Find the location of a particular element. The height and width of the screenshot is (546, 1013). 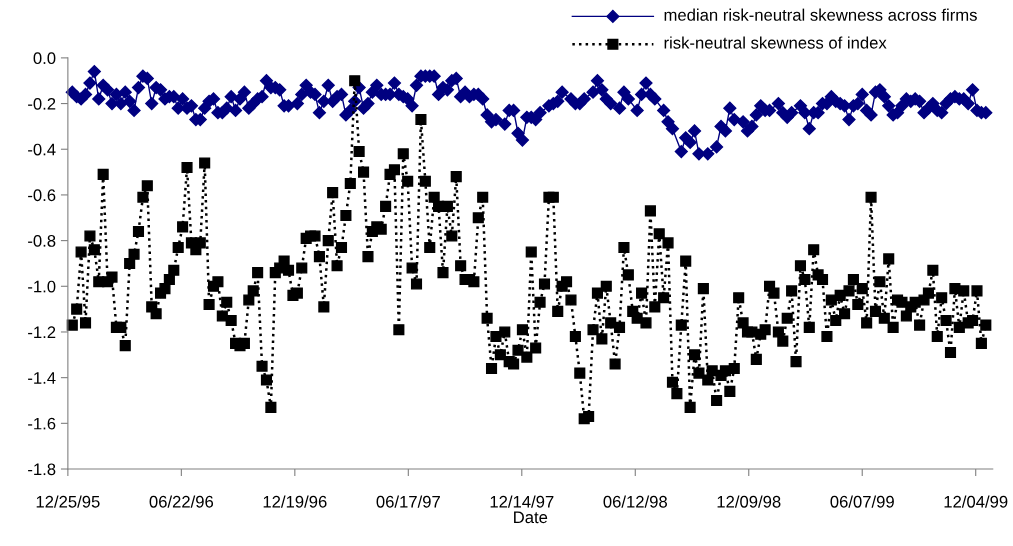

y-tick-label: -1.8 is located at coordinates (42, 469).